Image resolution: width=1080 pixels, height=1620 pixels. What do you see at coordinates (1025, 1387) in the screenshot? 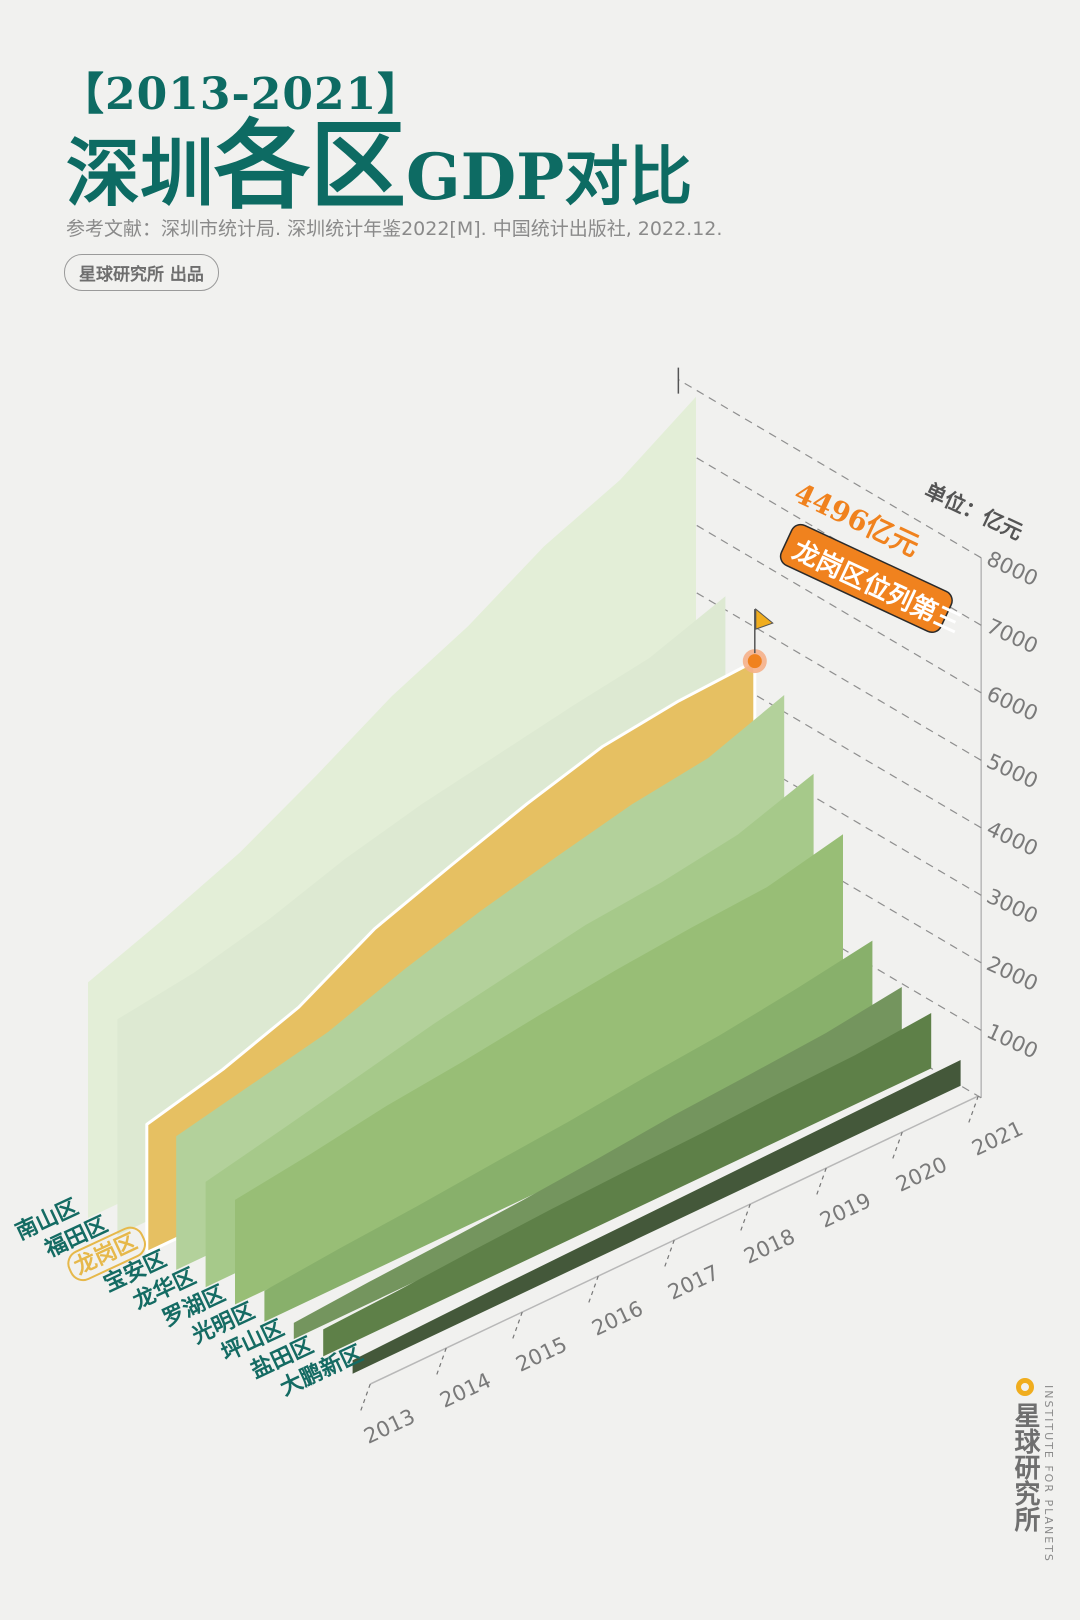
I see `brand-logo-icon` at bounding box center [1025, 1387].